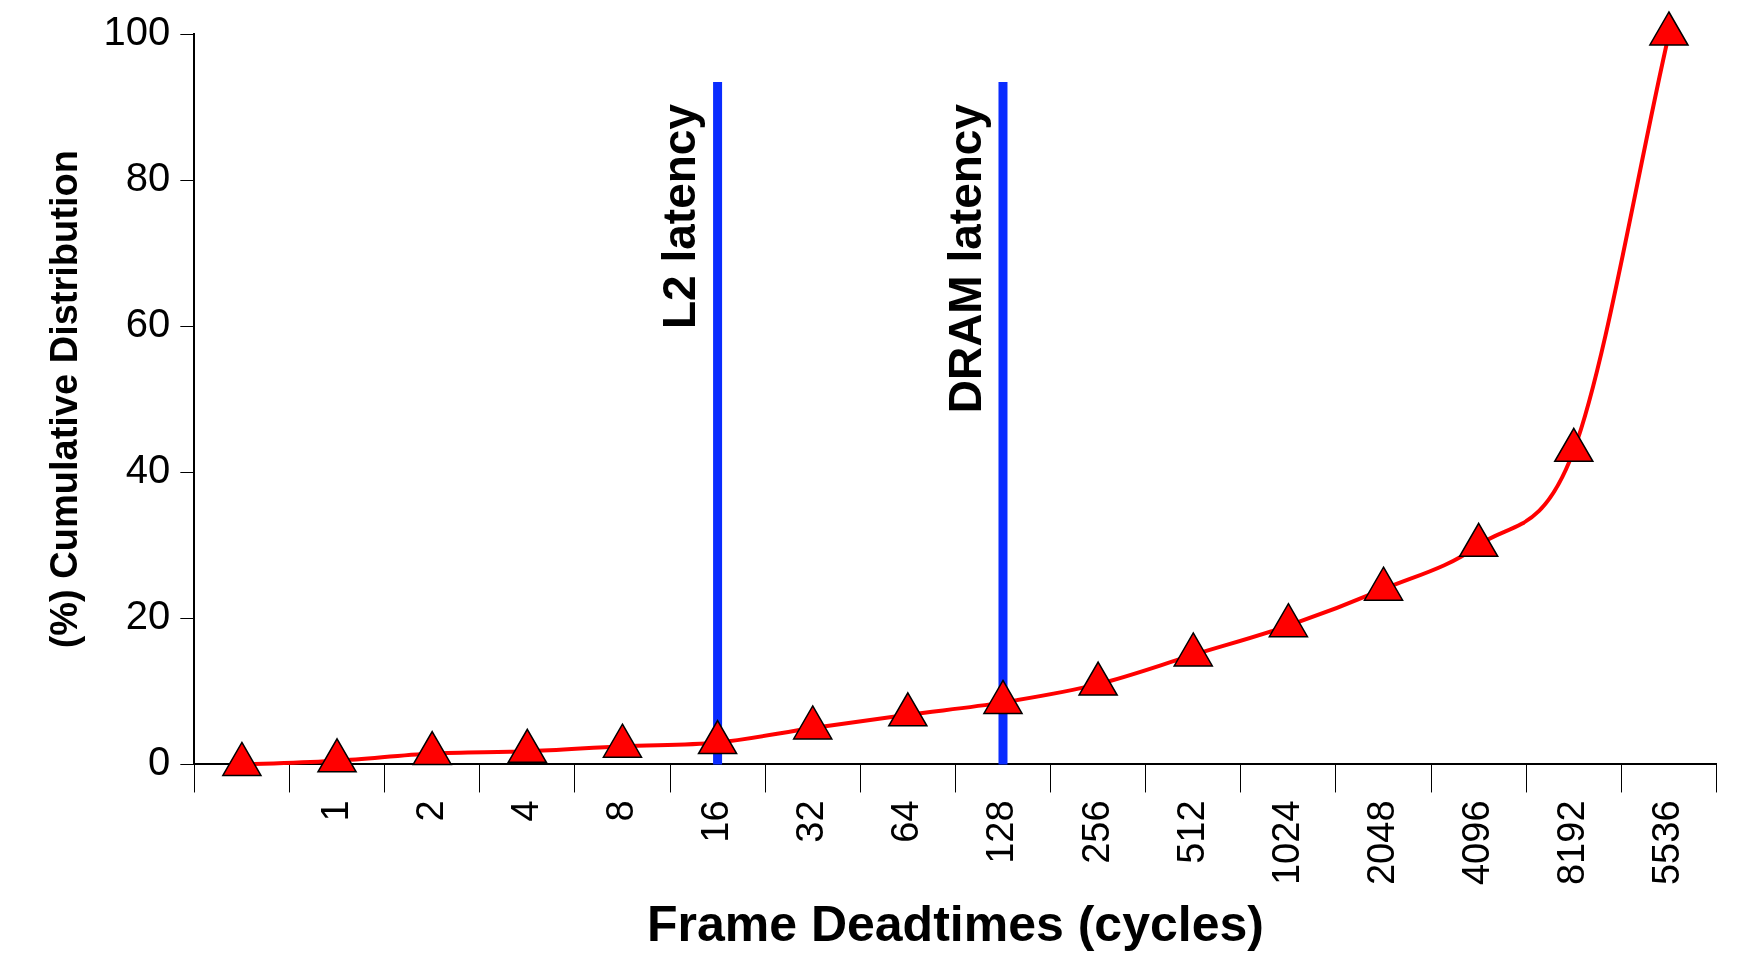  What do you see at coordinates (964, 258) in the screenshot?
I see `ref-line-label: DRAM latency` at bounding box center [964, 258].